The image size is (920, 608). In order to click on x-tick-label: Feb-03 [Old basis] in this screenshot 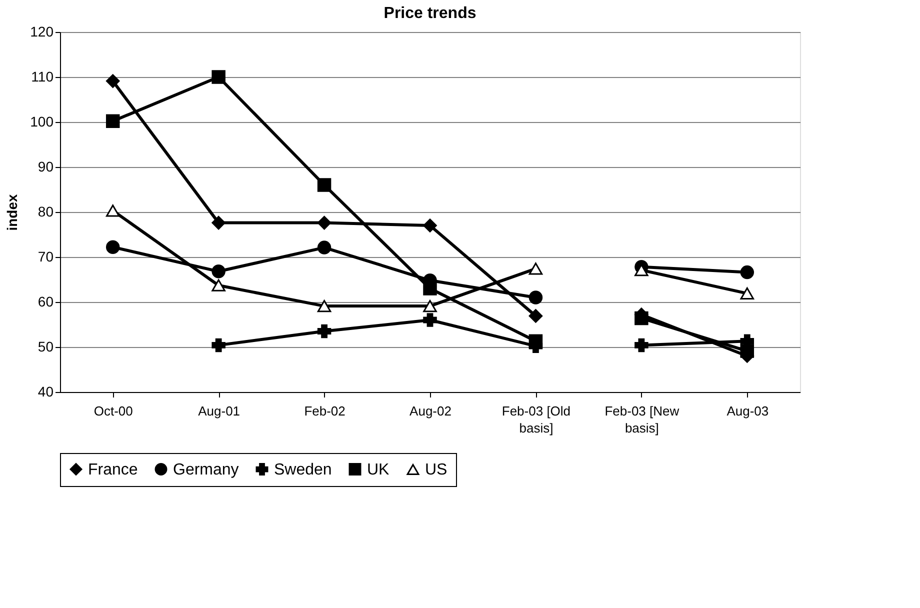, I will do `click(536, 420)`.